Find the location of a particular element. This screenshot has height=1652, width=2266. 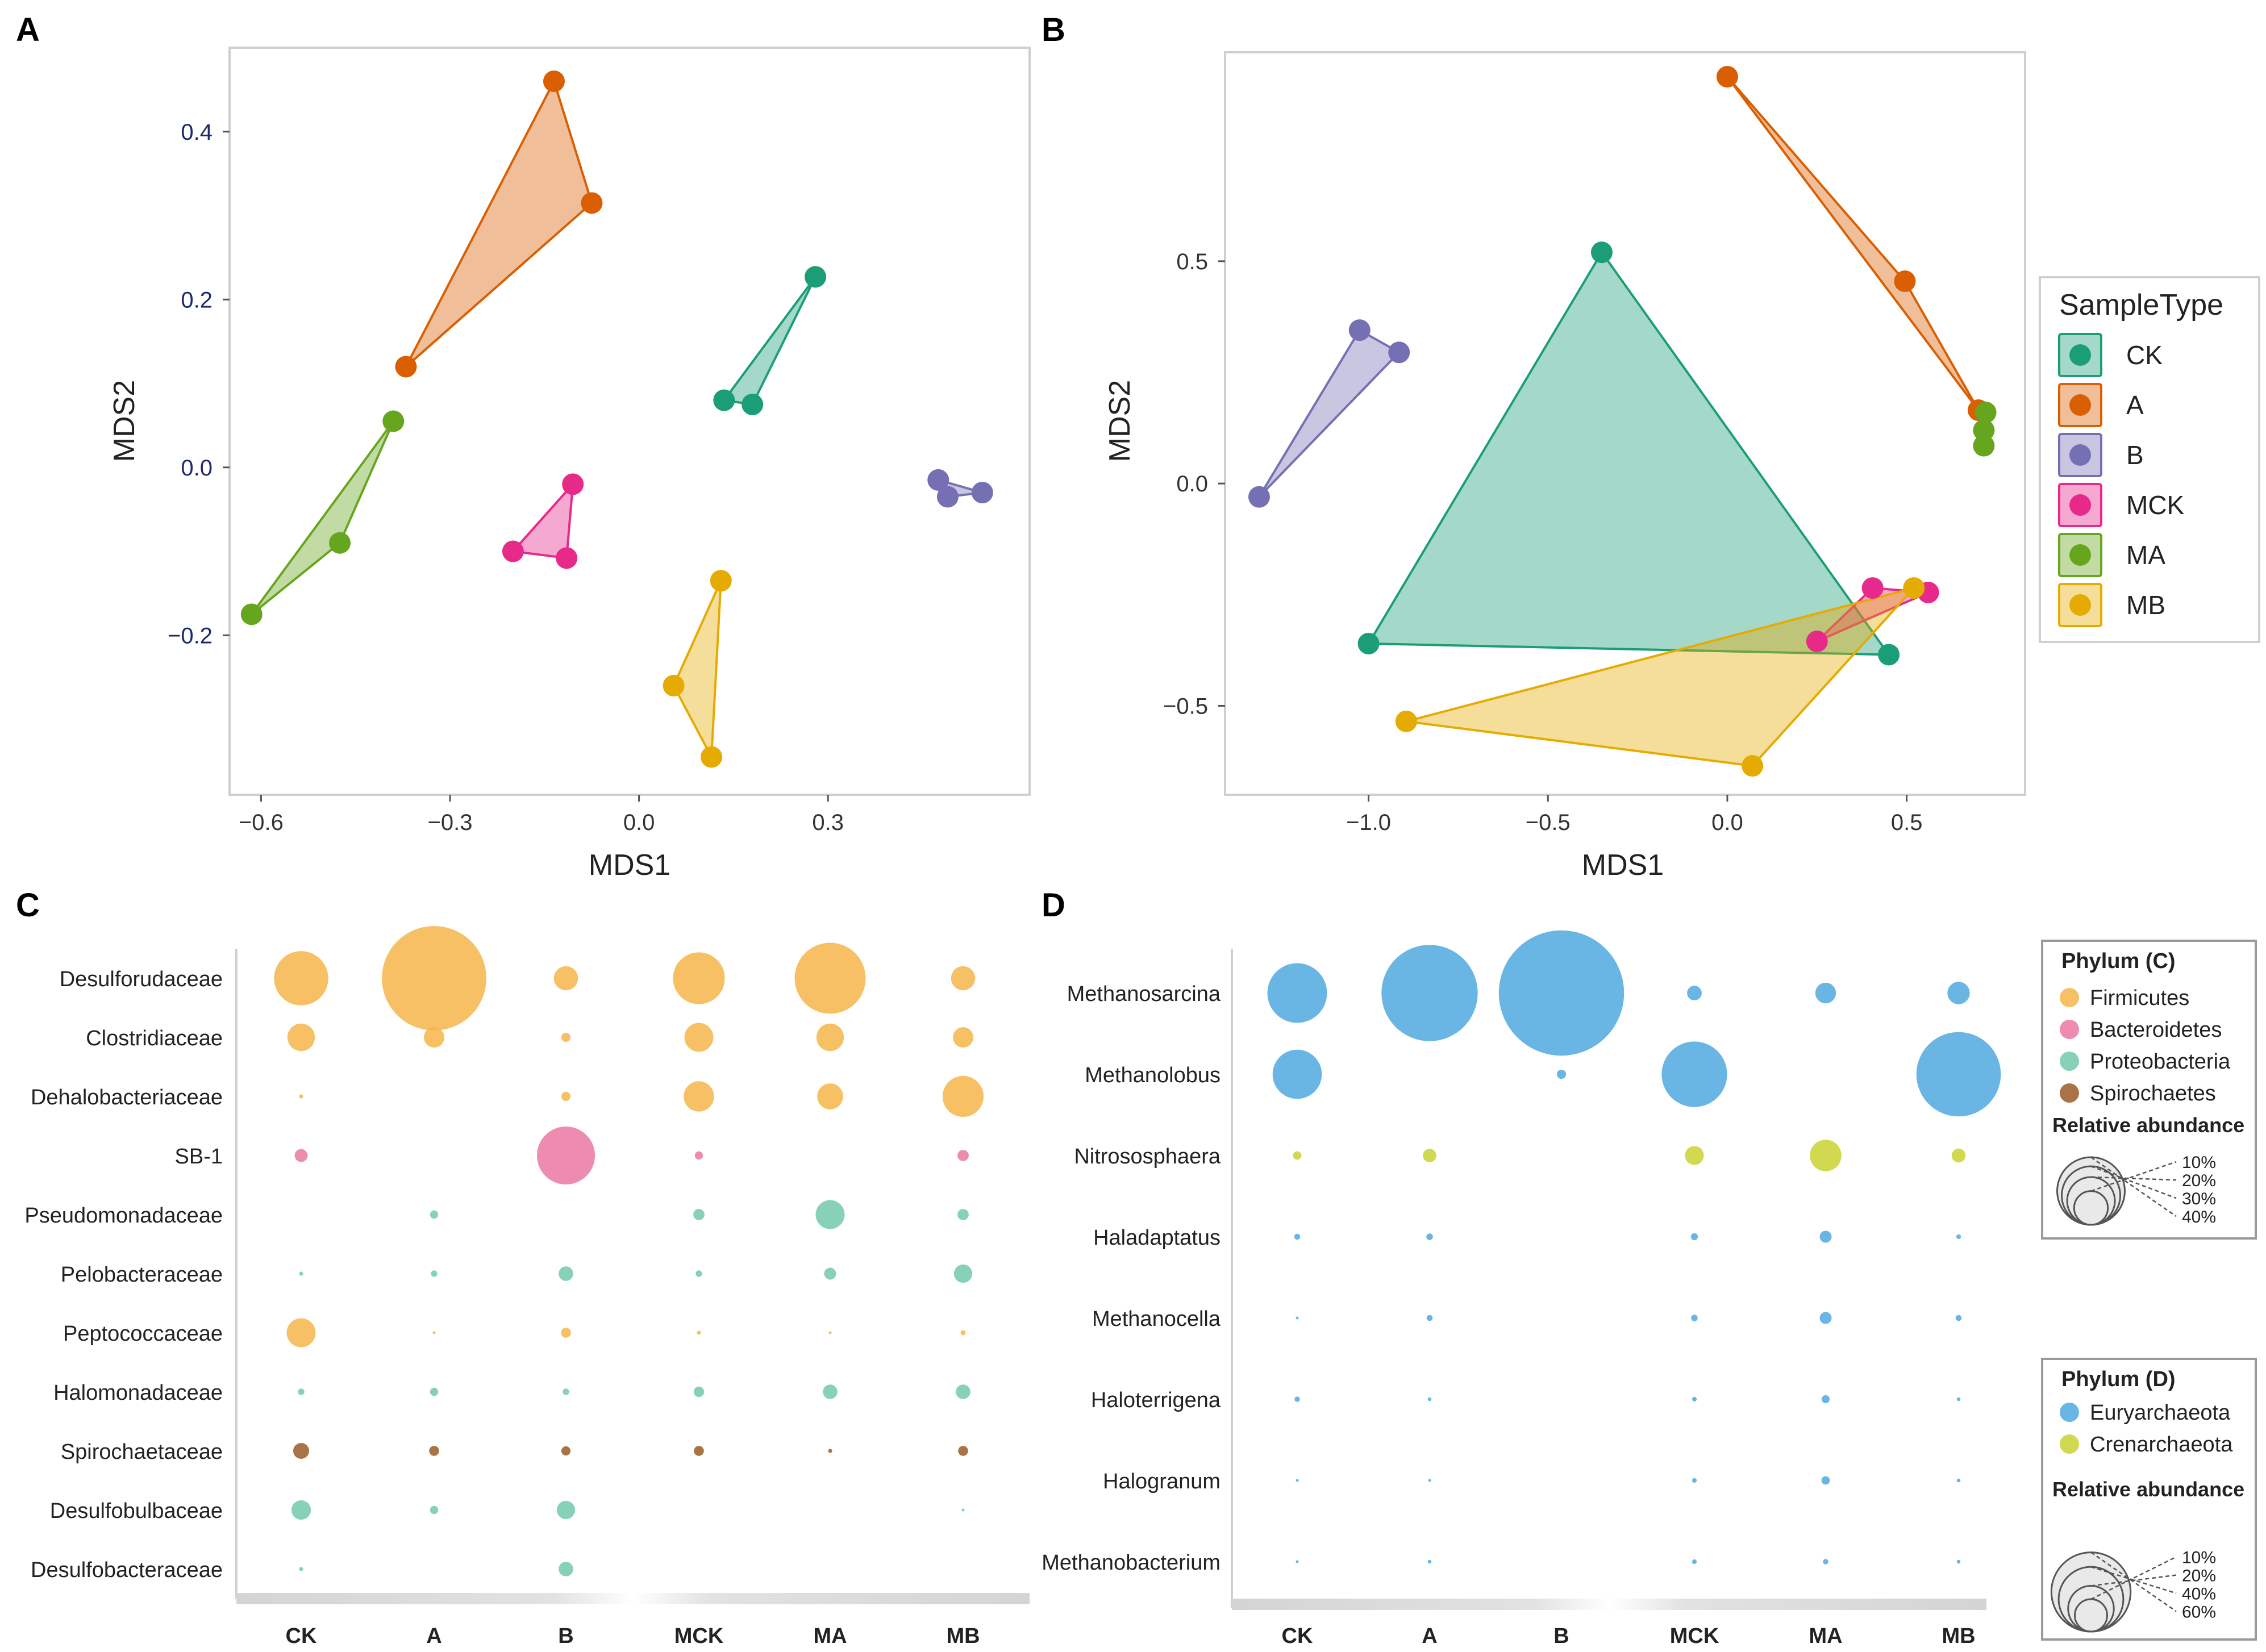

panel-c-row-label: Pelobacteraceae is located at coordinates (142, 1275).